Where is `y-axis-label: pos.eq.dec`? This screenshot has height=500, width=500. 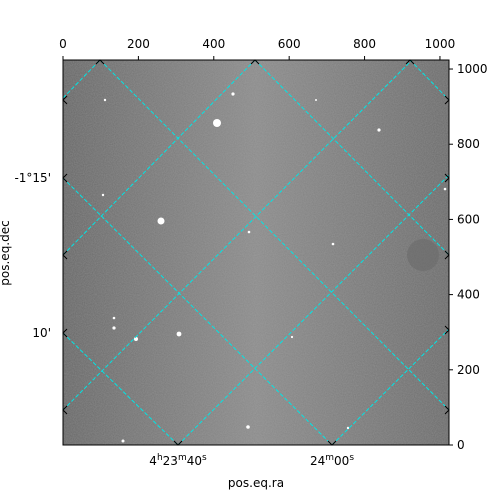
y-axis-label: pos.eq.dec is located at coordinates (6, 252).